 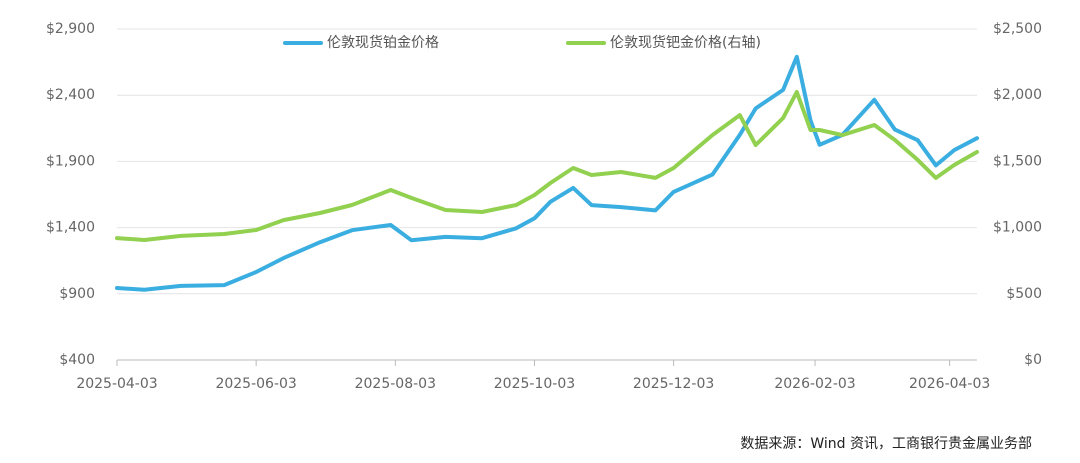 I want to click on x-tick-label: 2025-10-03, so click(x=534, y=384).